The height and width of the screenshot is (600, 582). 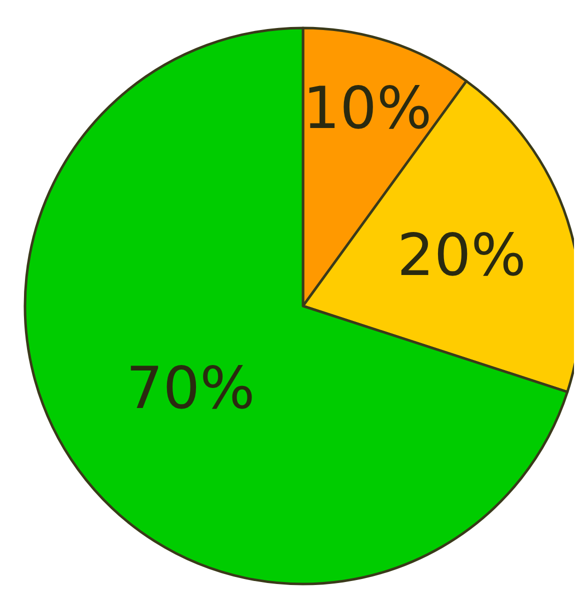 I want to click on data-label: 70%, so click(x=191, y=388).